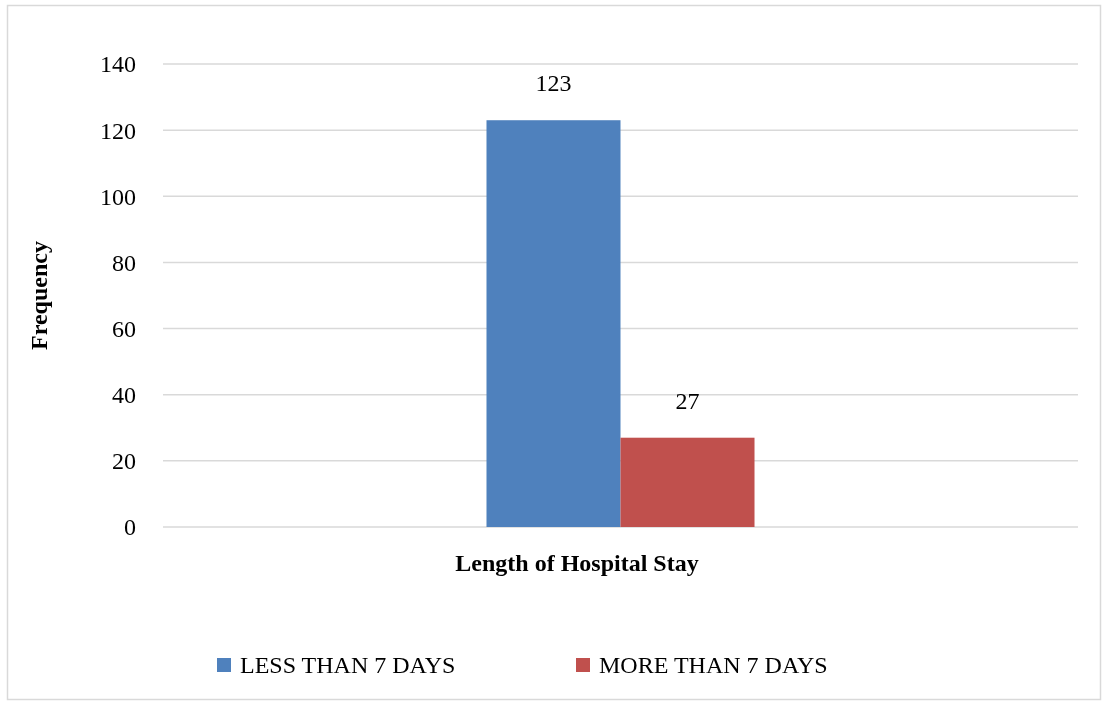  Describe the element at coordinates (124, 262) in the screenshot. I see `y-tick-label: 80` at that location.